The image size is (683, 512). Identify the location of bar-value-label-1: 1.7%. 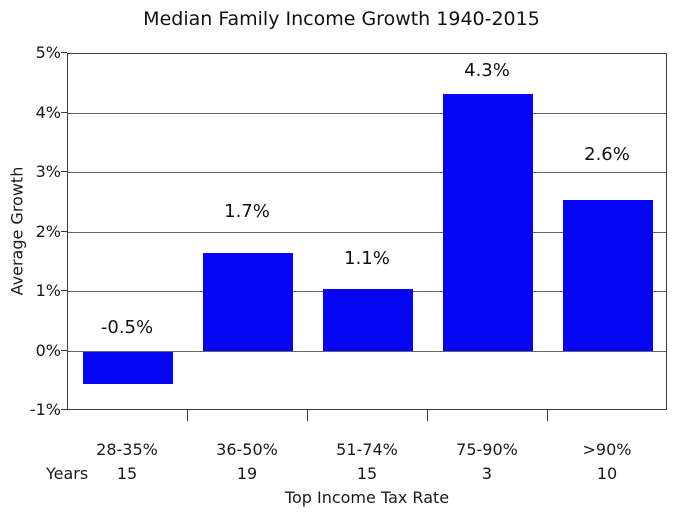
(247, 211).